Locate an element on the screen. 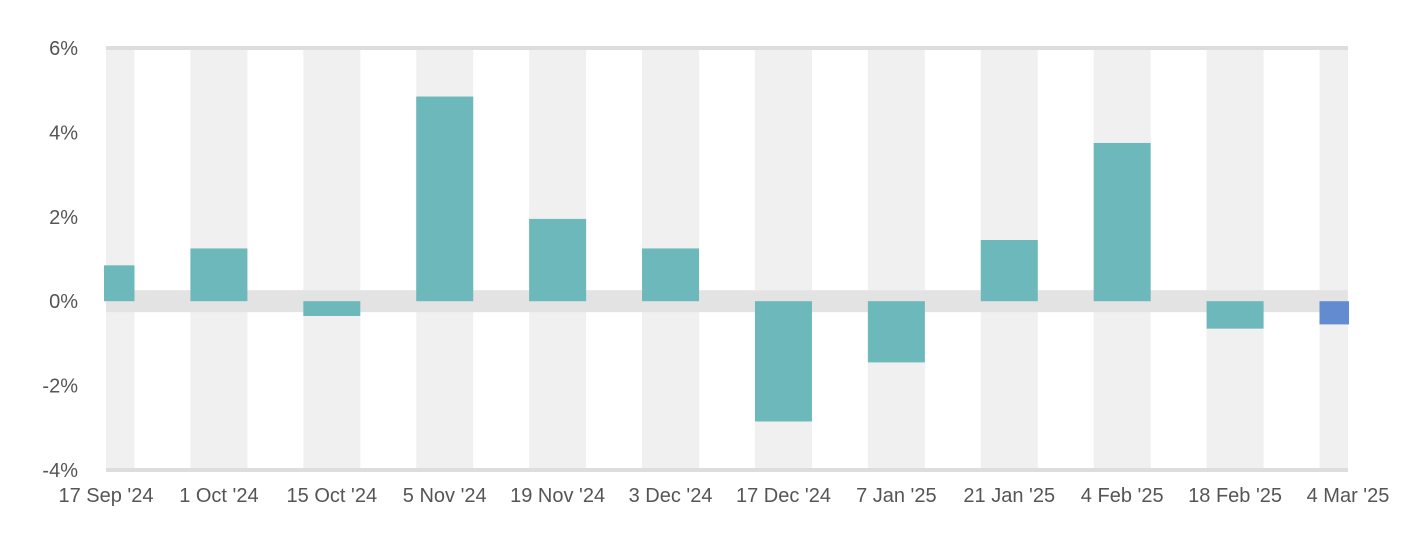 This screenshot has width=1419, height=545. top-axis-line is located at coordinates (727, 48).